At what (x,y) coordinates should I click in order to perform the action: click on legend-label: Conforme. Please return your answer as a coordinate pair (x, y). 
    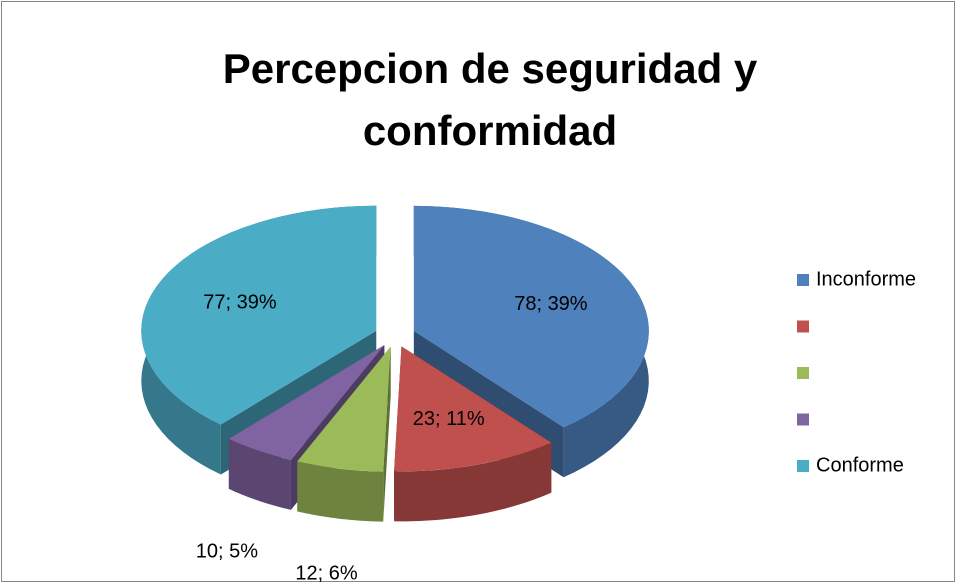
    Looking at the image, I should click on (860, 465).